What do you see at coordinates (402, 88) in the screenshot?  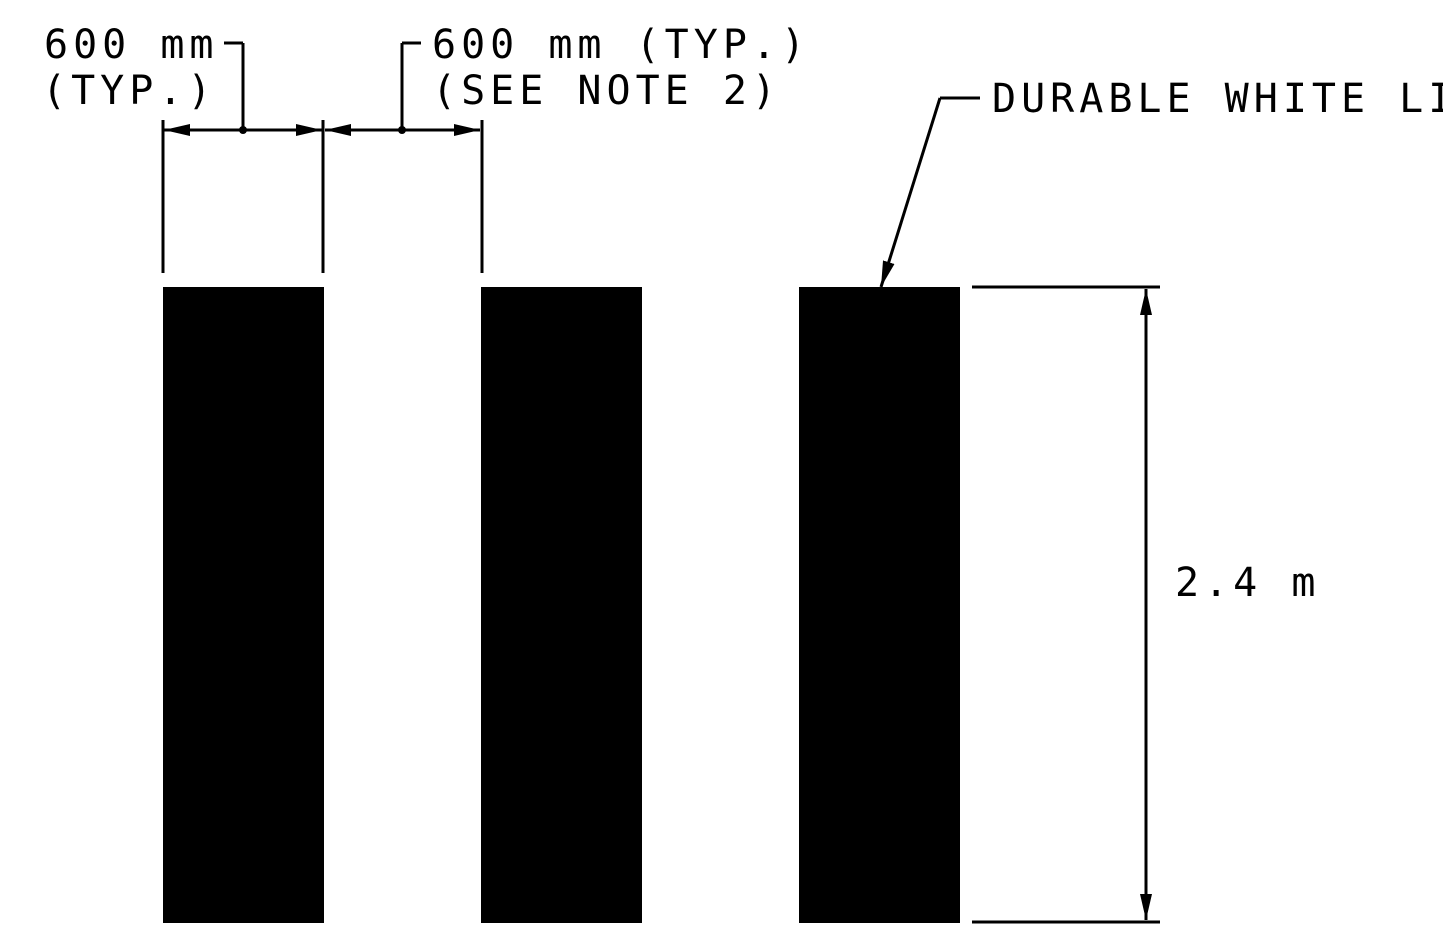 I see `gap-width-dimension` at bounding box center [402, 88].